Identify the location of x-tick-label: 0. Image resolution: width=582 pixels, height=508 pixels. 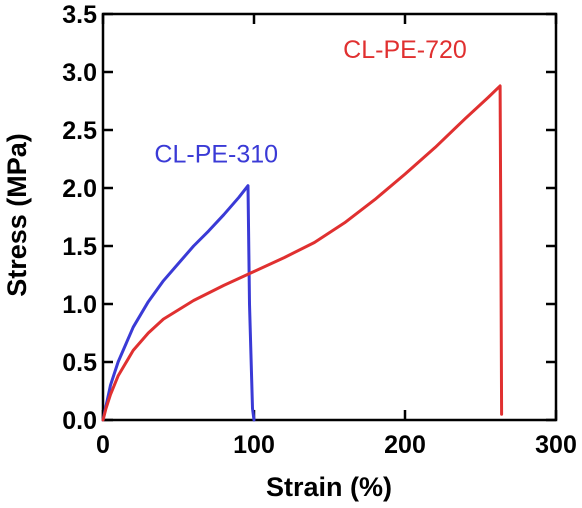
(103, 445).